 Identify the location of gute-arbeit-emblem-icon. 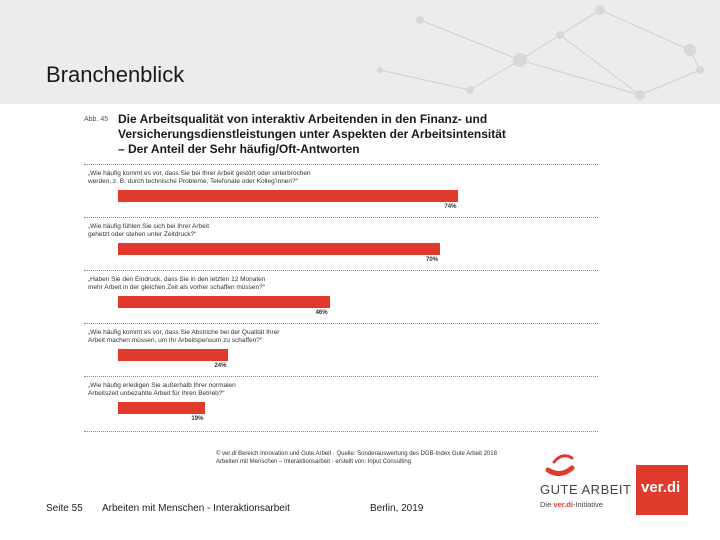
(560, 465).